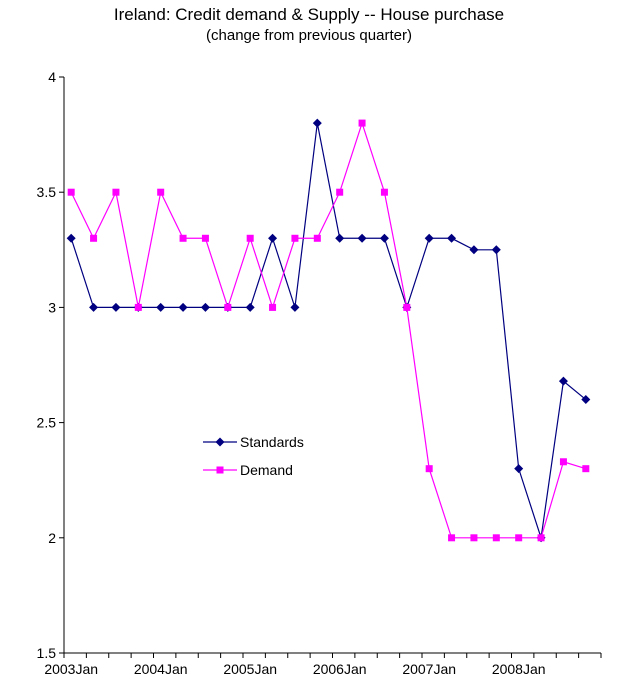  I want to click on x-tick-label: 2004Jan, so click(161, 669).